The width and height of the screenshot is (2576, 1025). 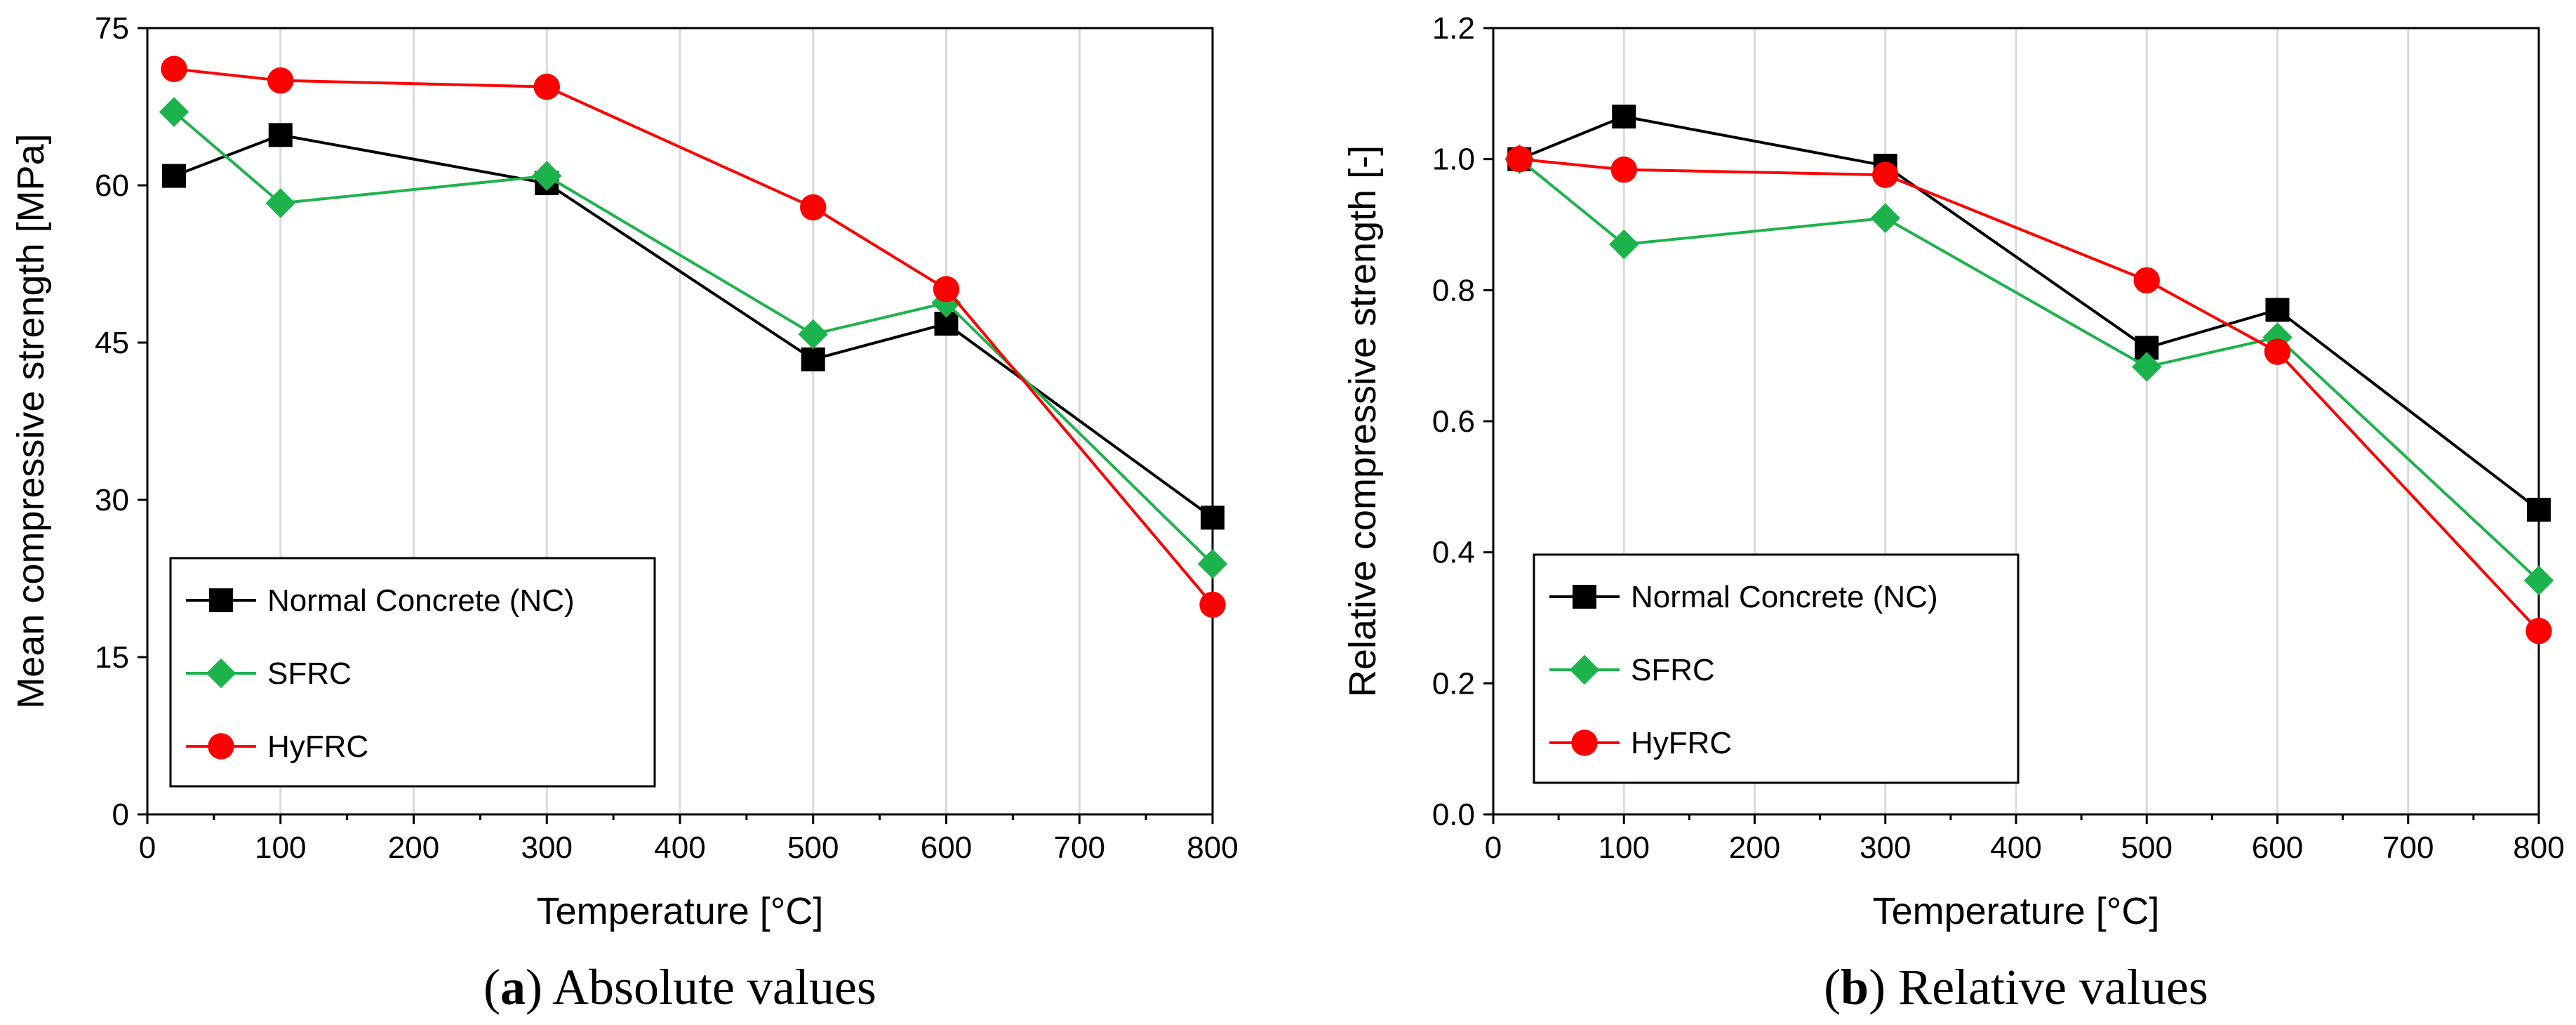 What do you see at coordinates (112, 28) in the screenshot?
I see `y-tick-label: 75` at bounding box center [112, 28].